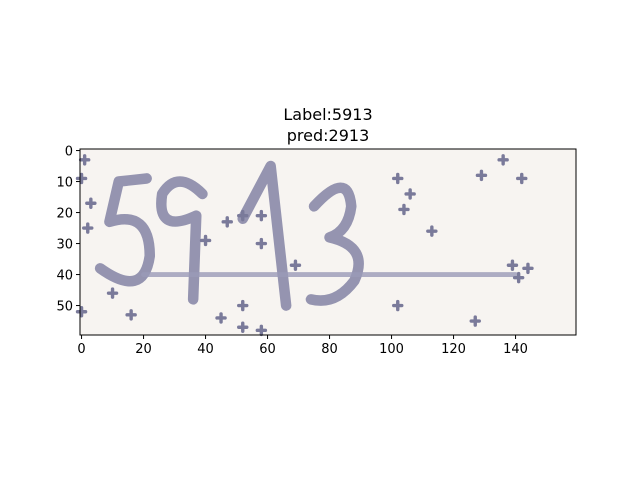 This screenshot has width=640, height=480. What do you see at coordinates (143, 349) in the screenshot?
I see `x-tick-label: 20` at bounding box center [143, 349].